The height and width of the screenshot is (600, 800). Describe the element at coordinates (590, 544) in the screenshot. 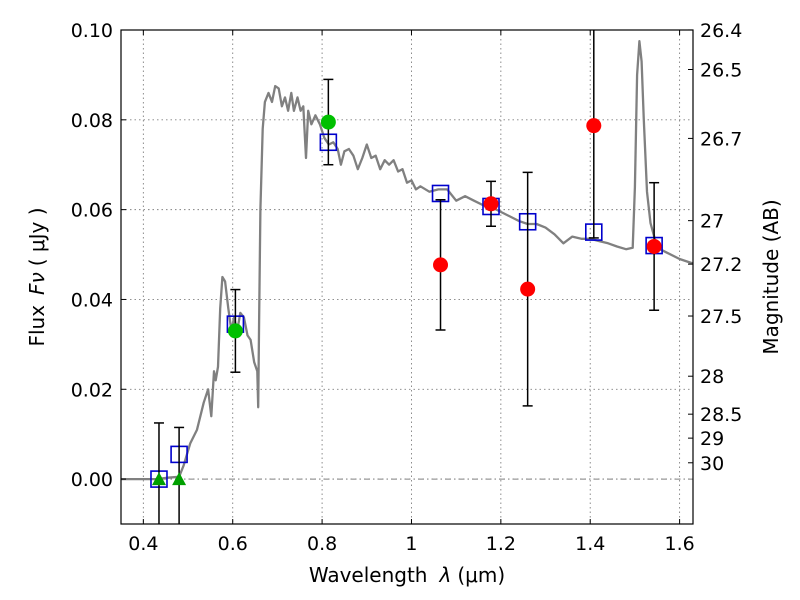

I see `x-tick-label: 1.4` at that location.